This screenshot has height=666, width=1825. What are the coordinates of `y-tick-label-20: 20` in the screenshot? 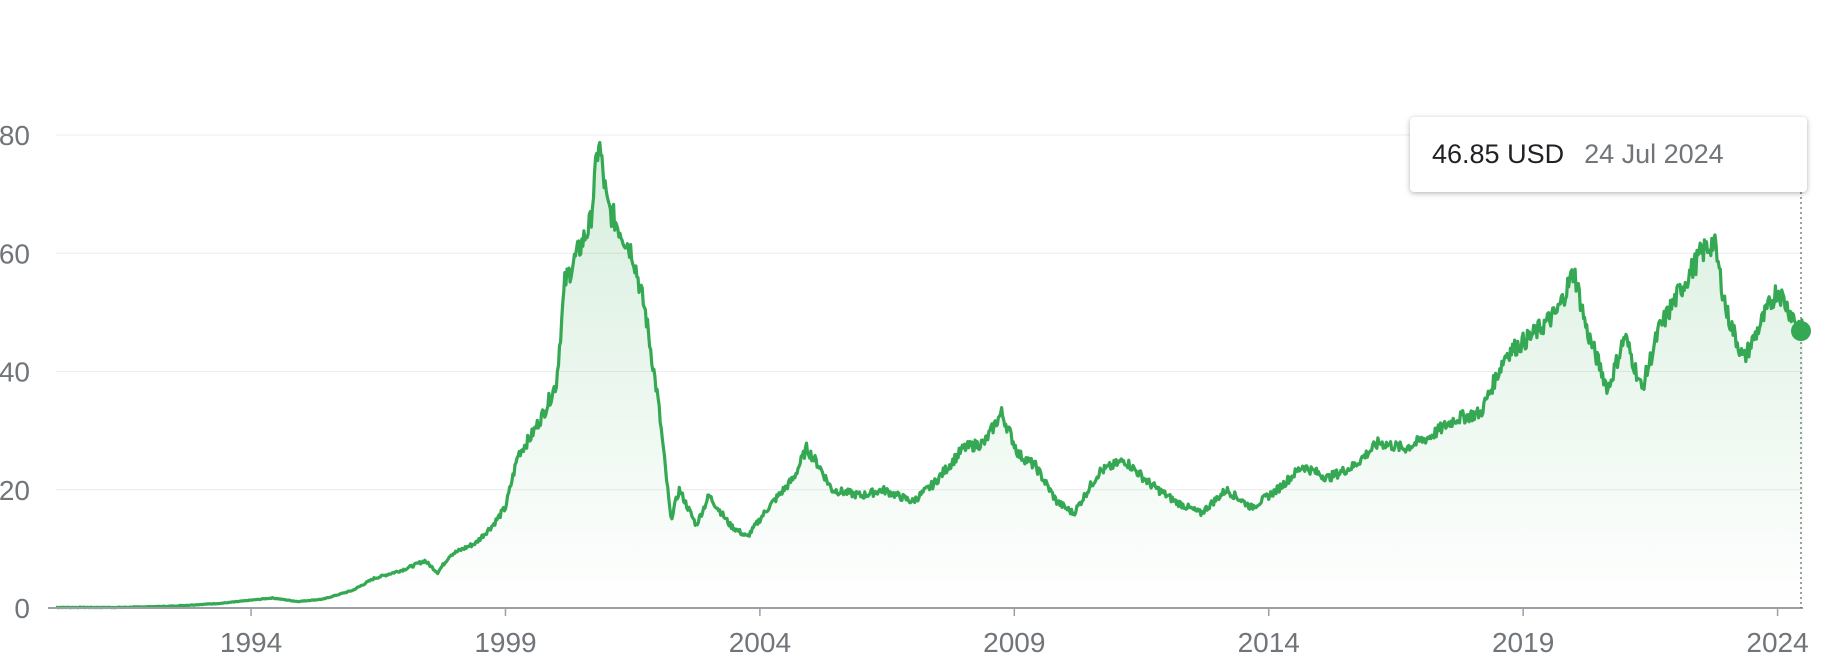 It's located at (15, 490).